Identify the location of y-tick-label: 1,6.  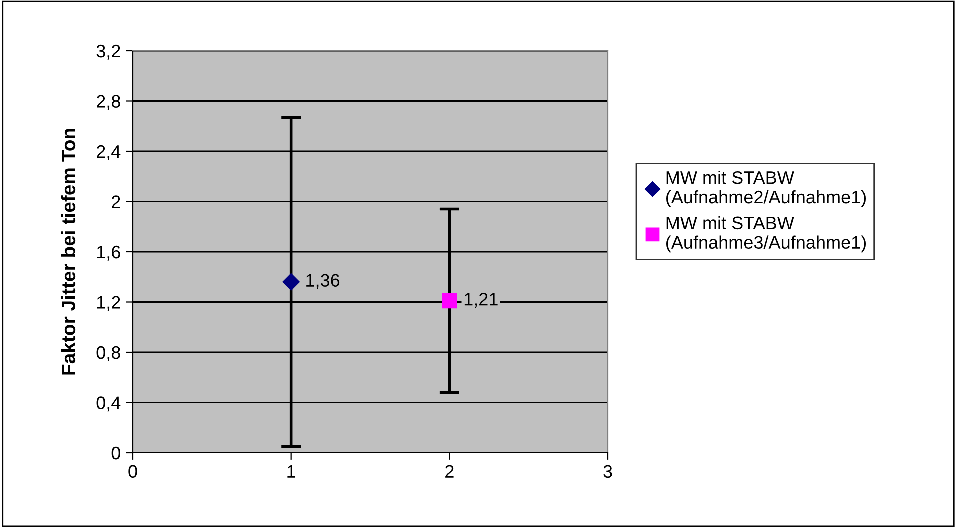
(108, 253).